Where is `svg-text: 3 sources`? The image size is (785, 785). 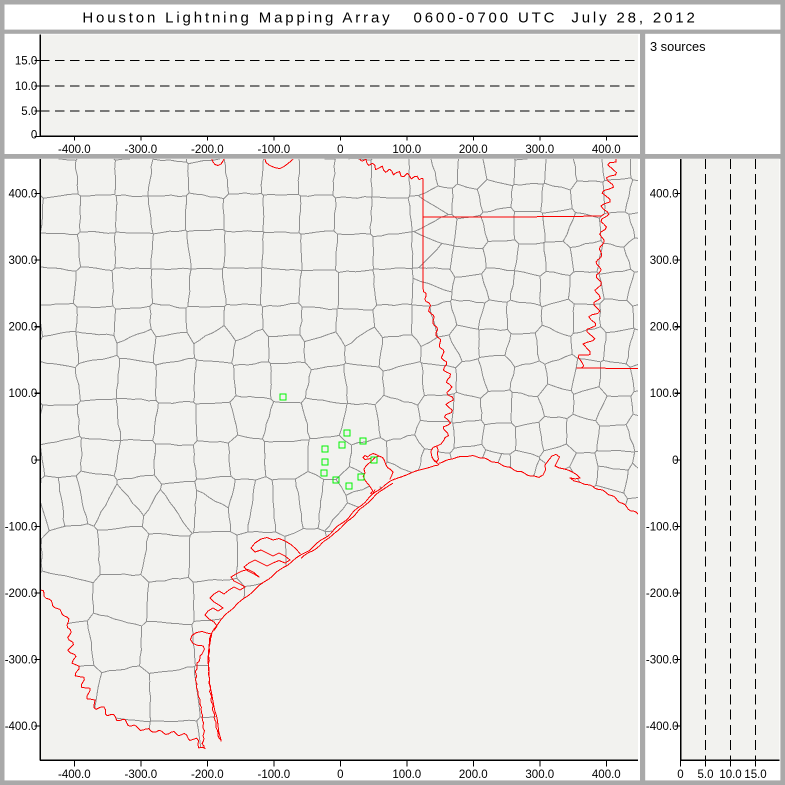 svg-text: 3 sources is located at coordinates (677, 46).